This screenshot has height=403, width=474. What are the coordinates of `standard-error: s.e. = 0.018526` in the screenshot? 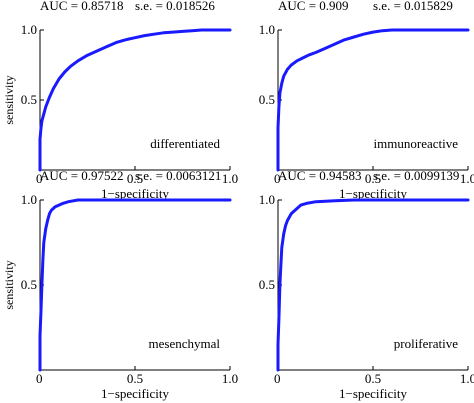 It's located at (175, 6).